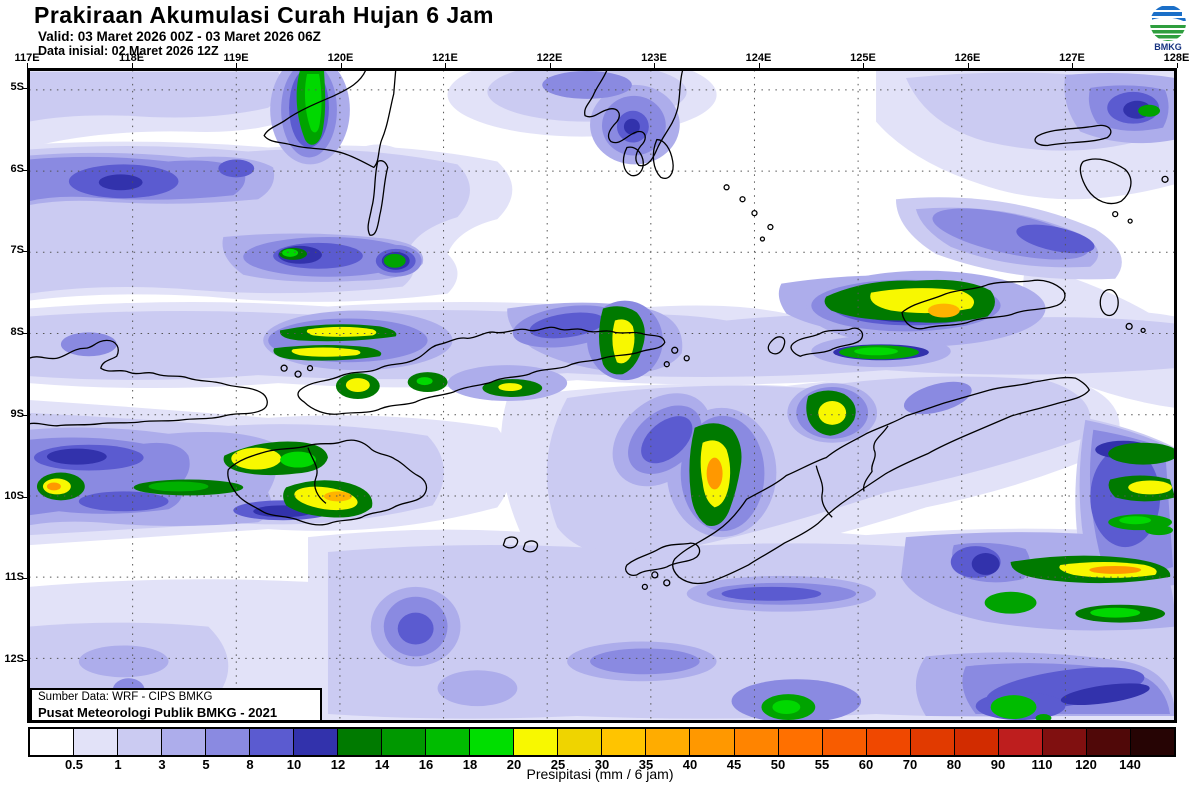  What do you see at coordinates (206, 764) in the screenshot?
I see `colorbar-tick-5: 5` at bounding box center [206, 764].